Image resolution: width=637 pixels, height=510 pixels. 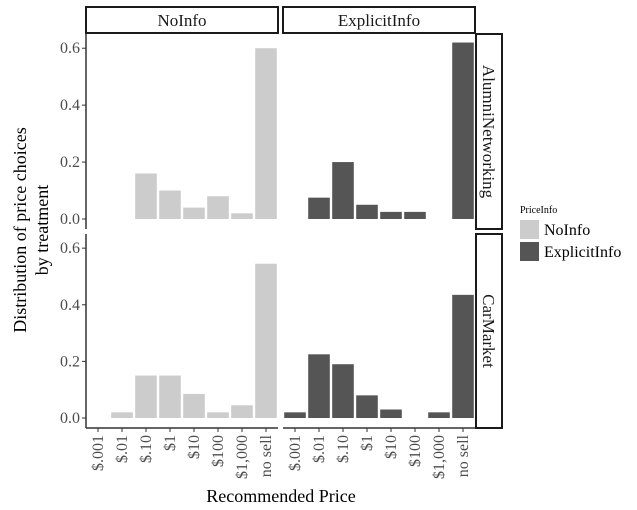 What do you see at coordinates (98, 453) in the screenshot?
I see `x-tick-label-noinfo-001: $.001` at bounding box center [98, 453].